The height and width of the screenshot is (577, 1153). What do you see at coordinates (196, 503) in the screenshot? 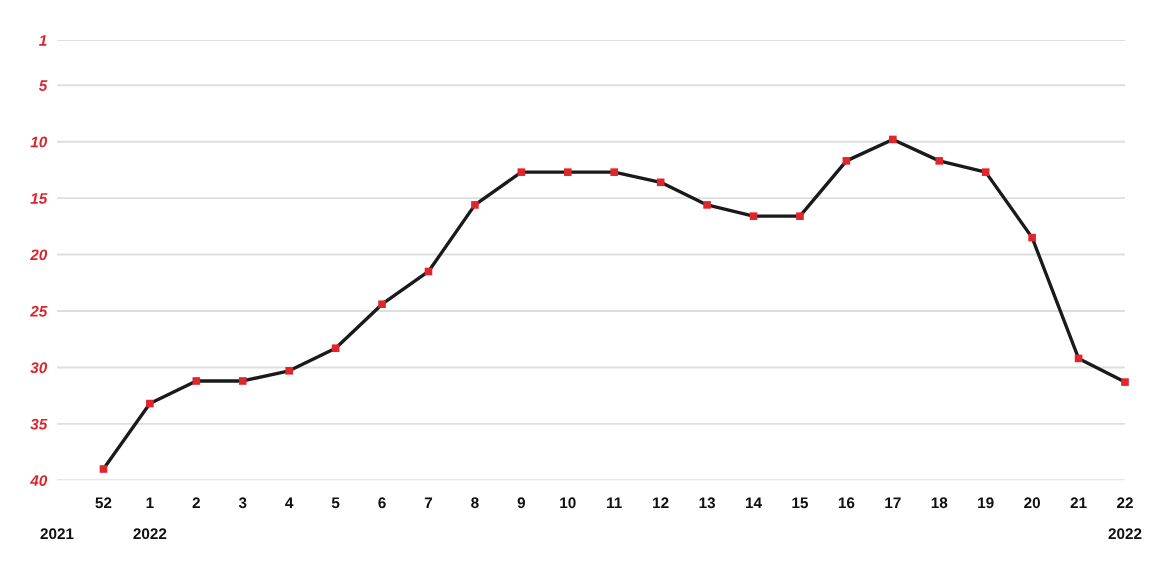
I see `x-tick-label: 2` at bounding box center [196, 503].